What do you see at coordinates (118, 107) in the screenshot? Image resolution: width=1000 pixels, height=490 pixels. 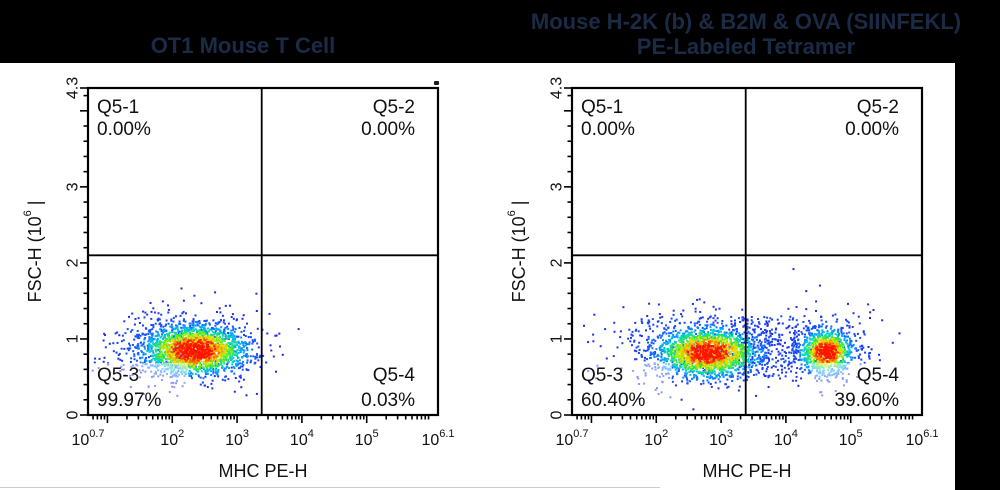 I see `quadrant-name: Q5-1` at bounding box center [118, 107].